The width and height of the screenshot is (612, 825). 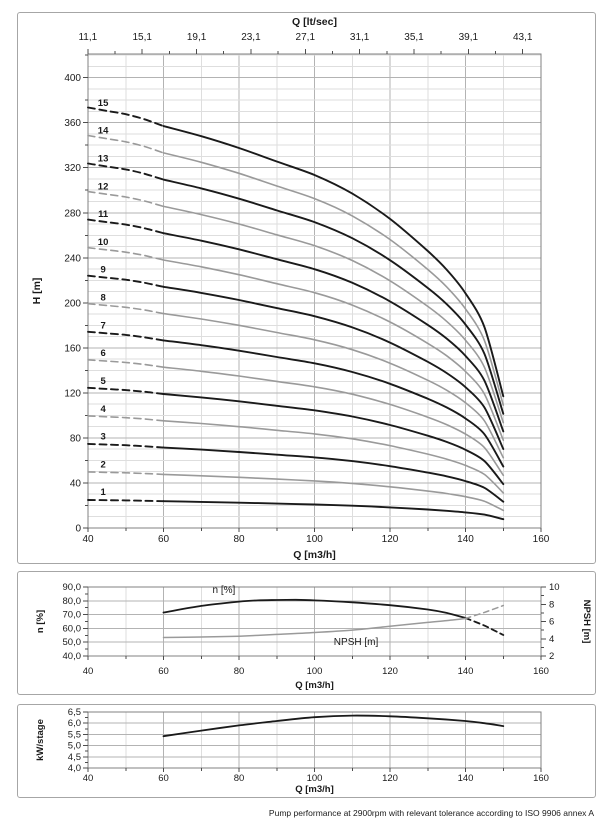 What do you see at coordinates (103, 492) in the screenshot?
I see `stage-label-1: 1` at bounding box center [103, 492].